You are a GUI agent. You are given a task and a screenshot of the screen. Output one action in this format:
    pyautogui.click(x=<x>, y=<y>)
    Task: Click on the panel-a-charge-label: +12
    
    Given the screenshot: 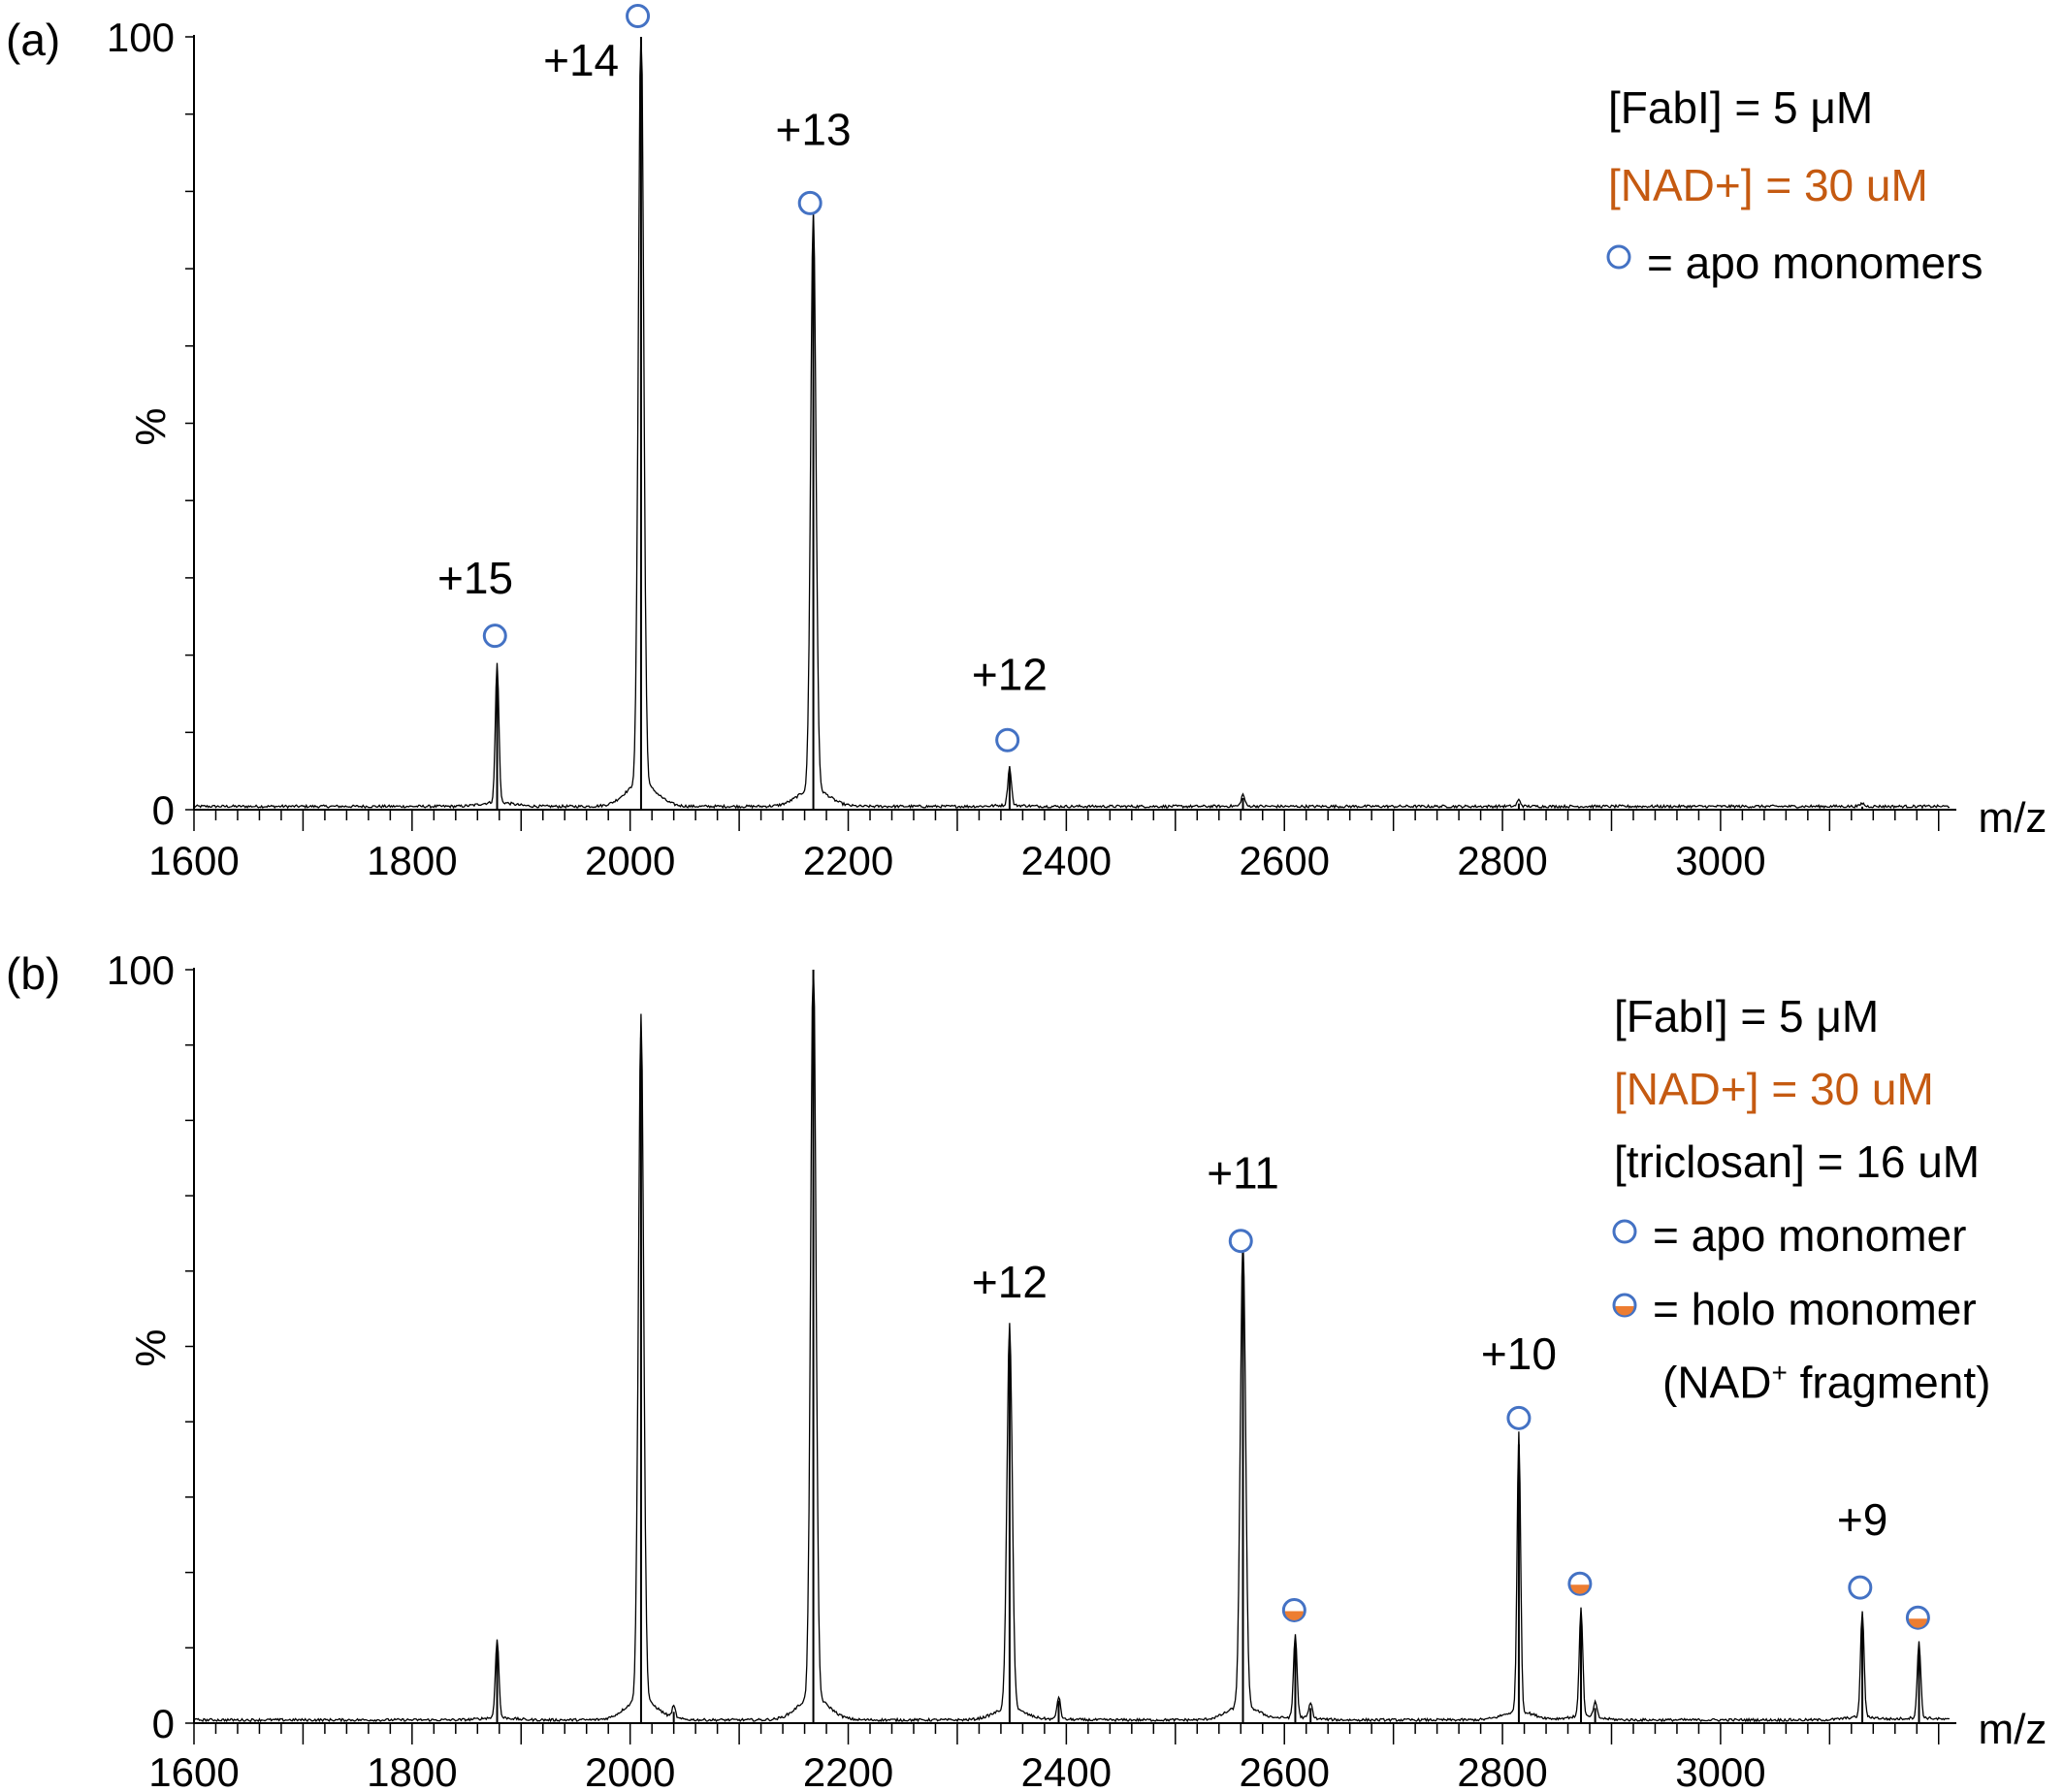 What is the action you would take?
    pyautogui.click(x=1010, y=674)
    